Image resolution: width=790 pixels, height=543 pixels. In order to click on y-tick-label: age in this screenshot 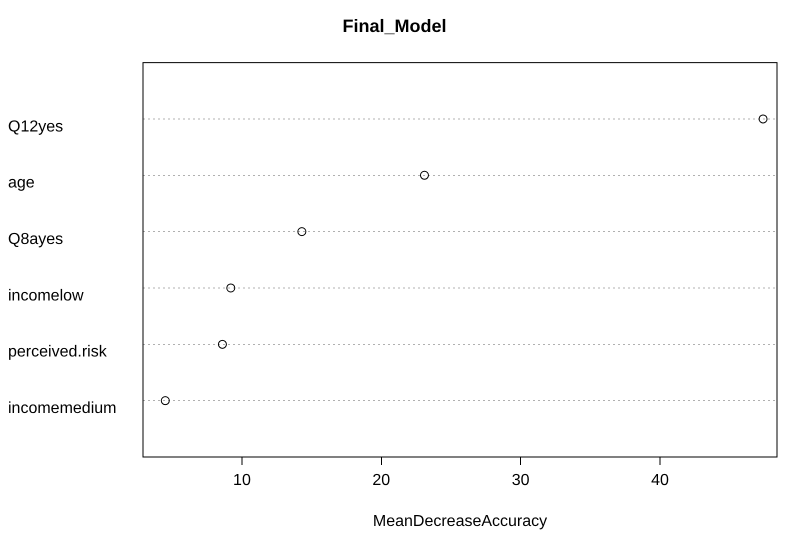, I will do `click(21, 183)`.